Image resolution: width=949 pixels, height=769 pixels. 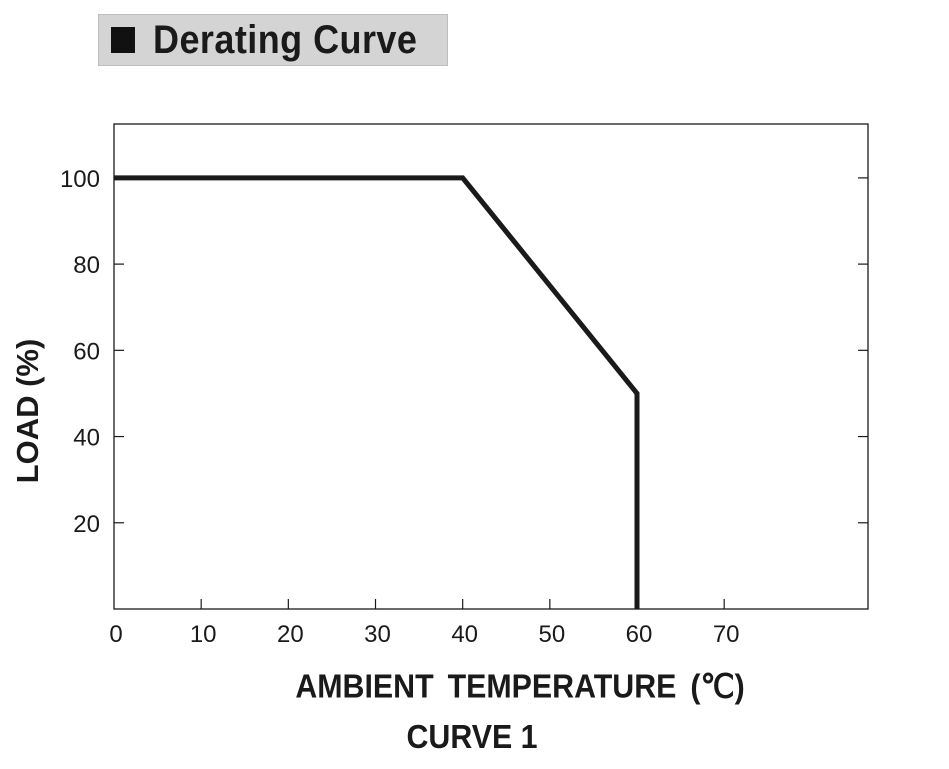 What do you see at coordinates (80, 179) in the screenshot?
I see `y-tick-label: 100` at bounding box center [80, 179].